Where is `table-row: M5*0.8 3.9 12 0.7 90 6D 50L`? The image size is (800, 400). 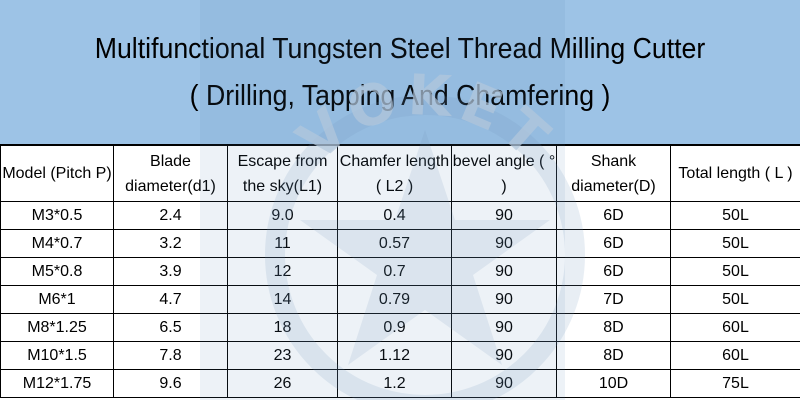
table-row: M5*0.8 3.9 12 0.7 90 6D 50L is located at coordinates (400, 271).